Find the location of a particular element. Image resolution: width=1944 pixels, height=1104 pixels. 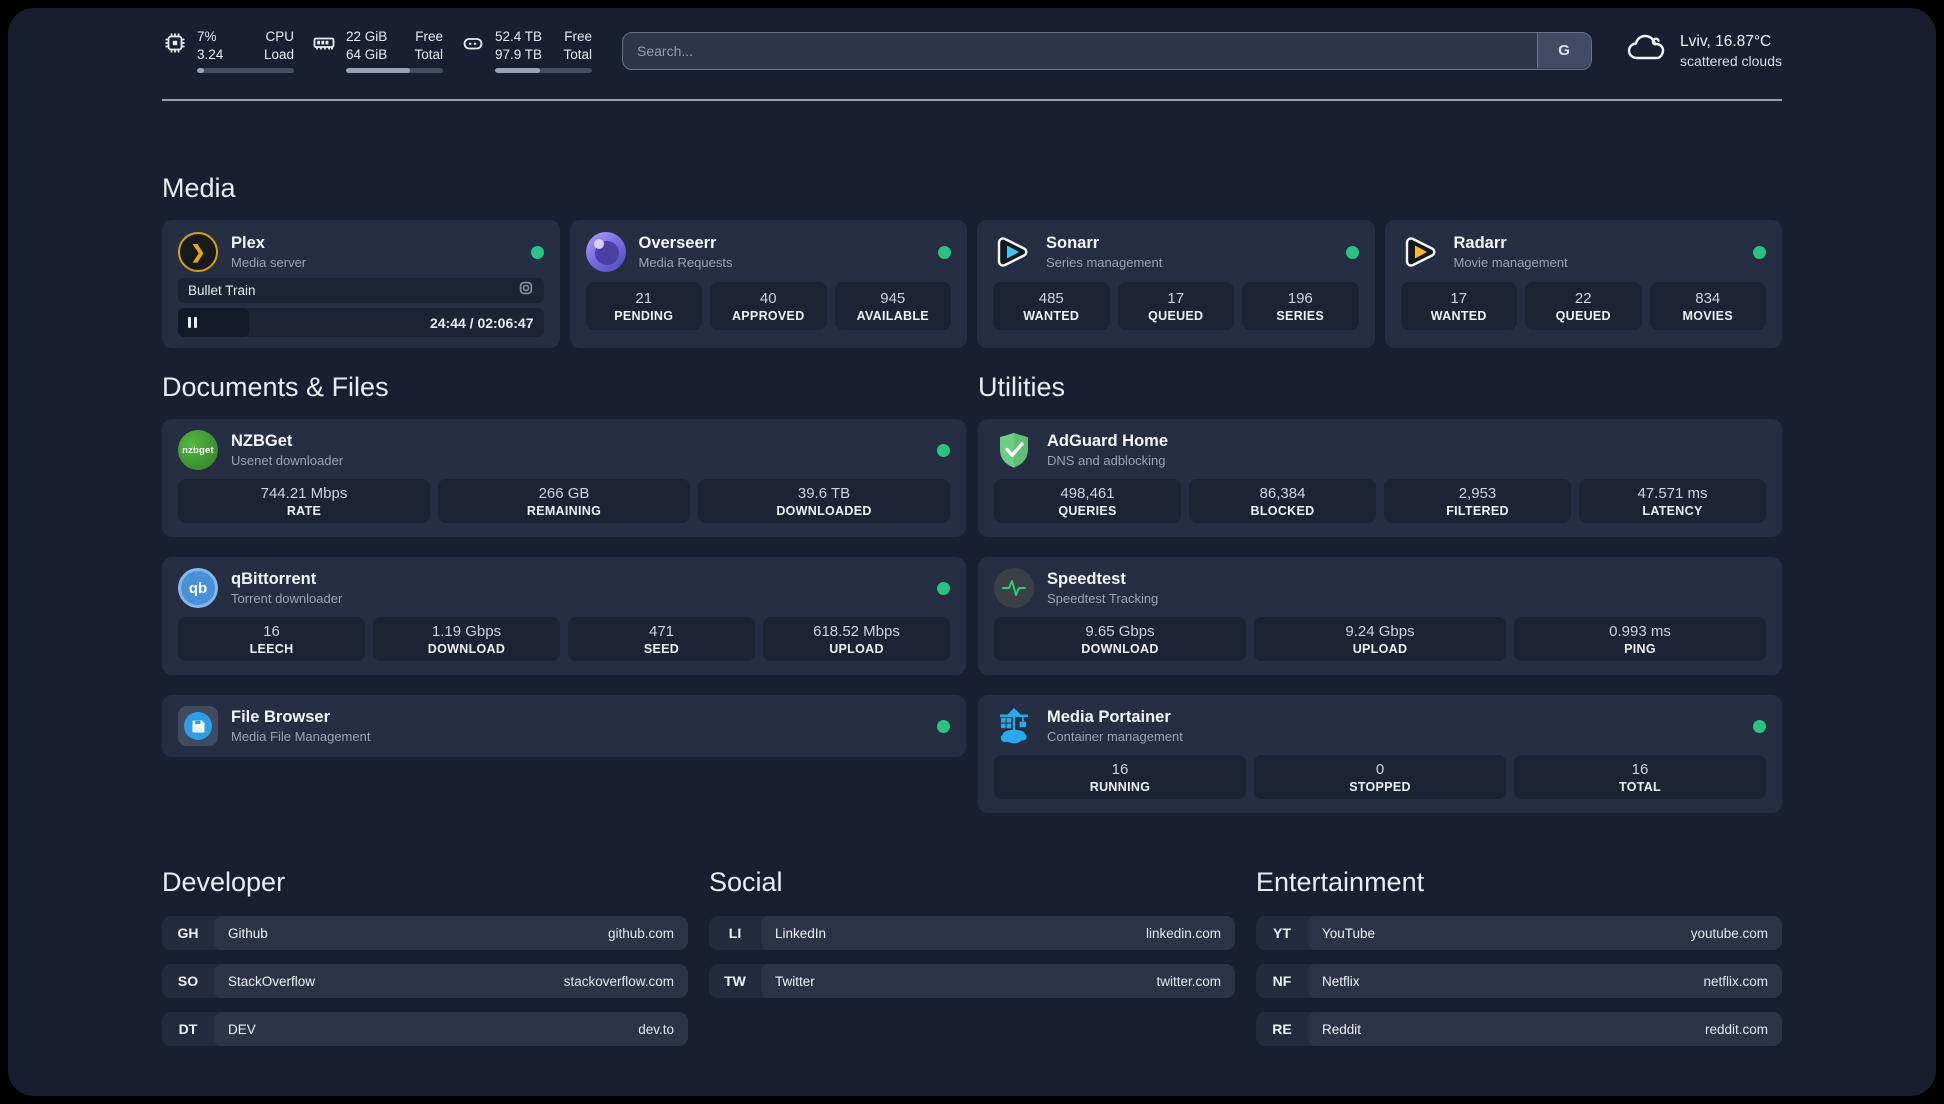

ram-widget: 22 GiB 64 GiB Free Total is located at coordinates (377, 51).